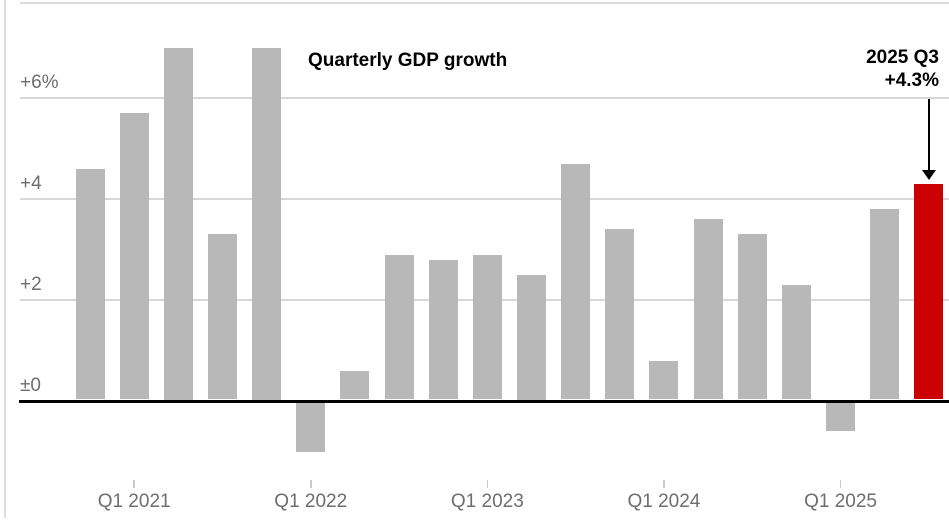 Image resolution: width=949 pixels, height=520 pixels. I want to click on bar-q3-2024, so click(752, 317).